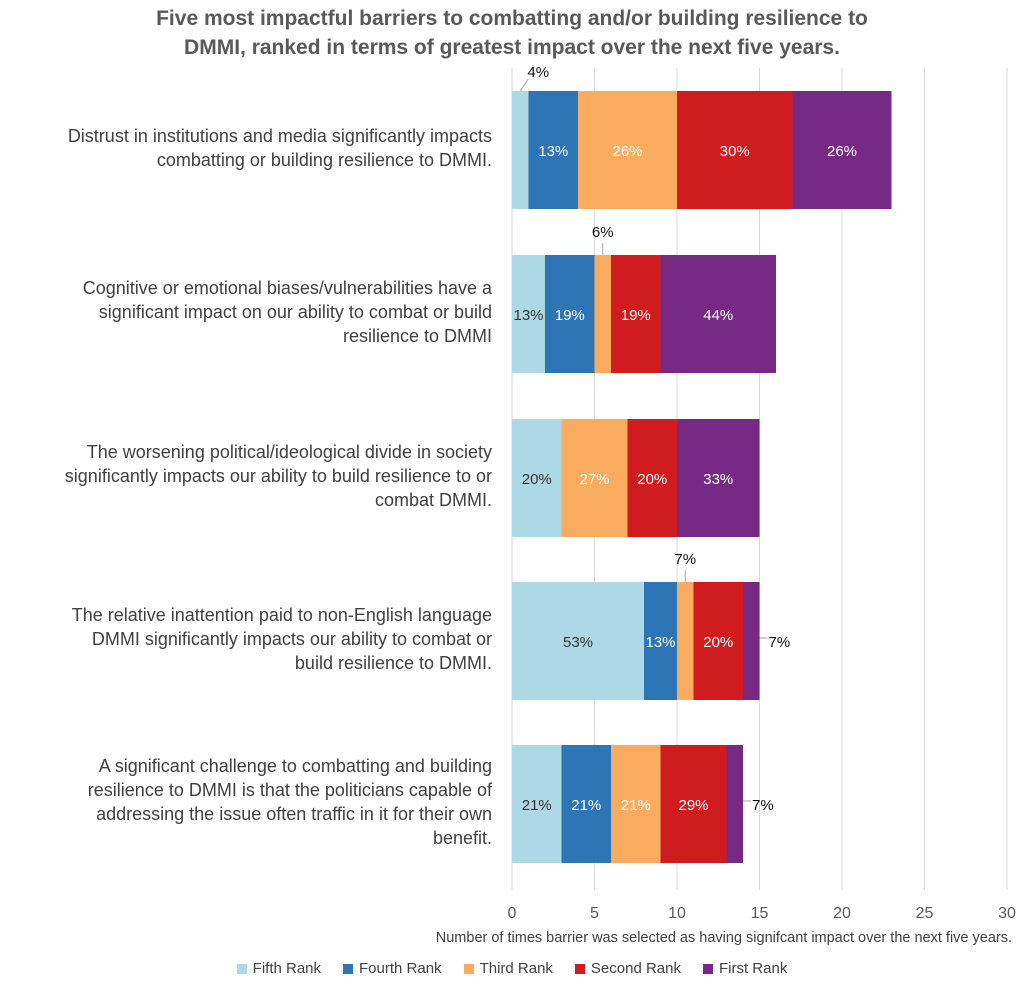  I want to click on x-tick-label-30: 30, so click(1007, 913).